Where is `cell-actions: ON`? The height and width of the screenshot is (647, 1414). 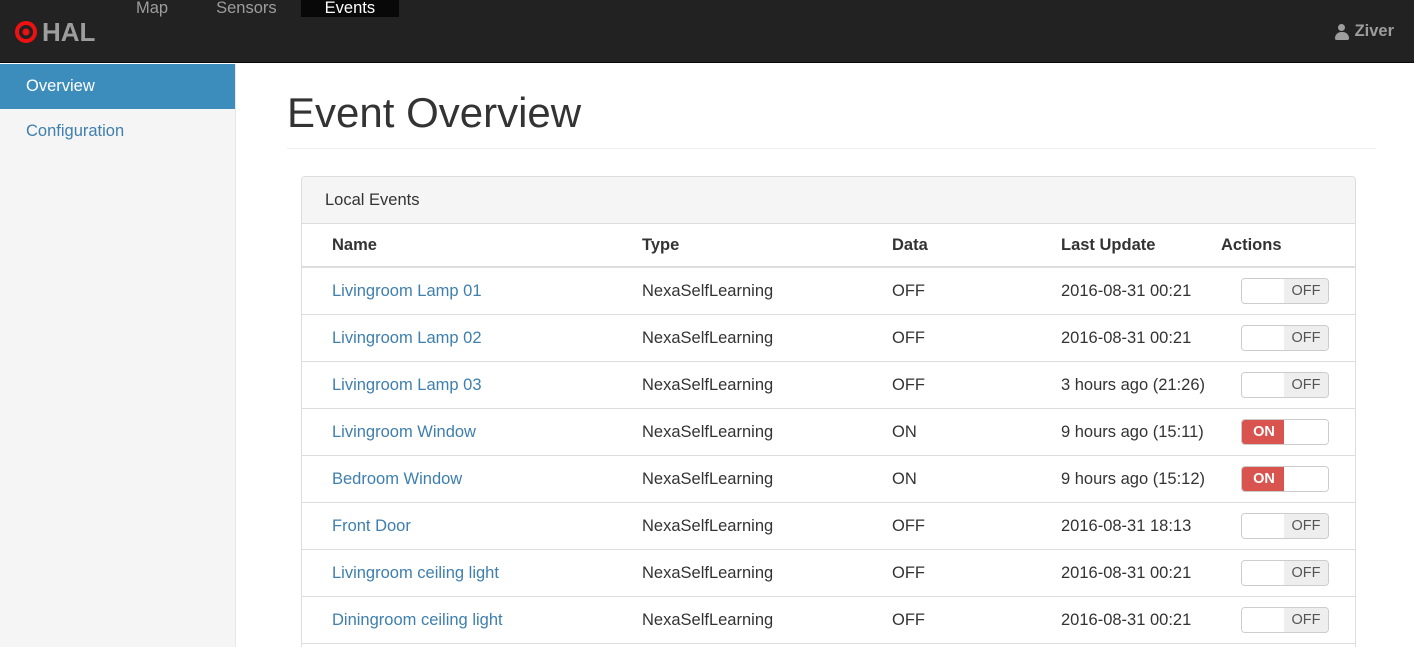
cell-actions: ON is located at coordinates (1284, 432).